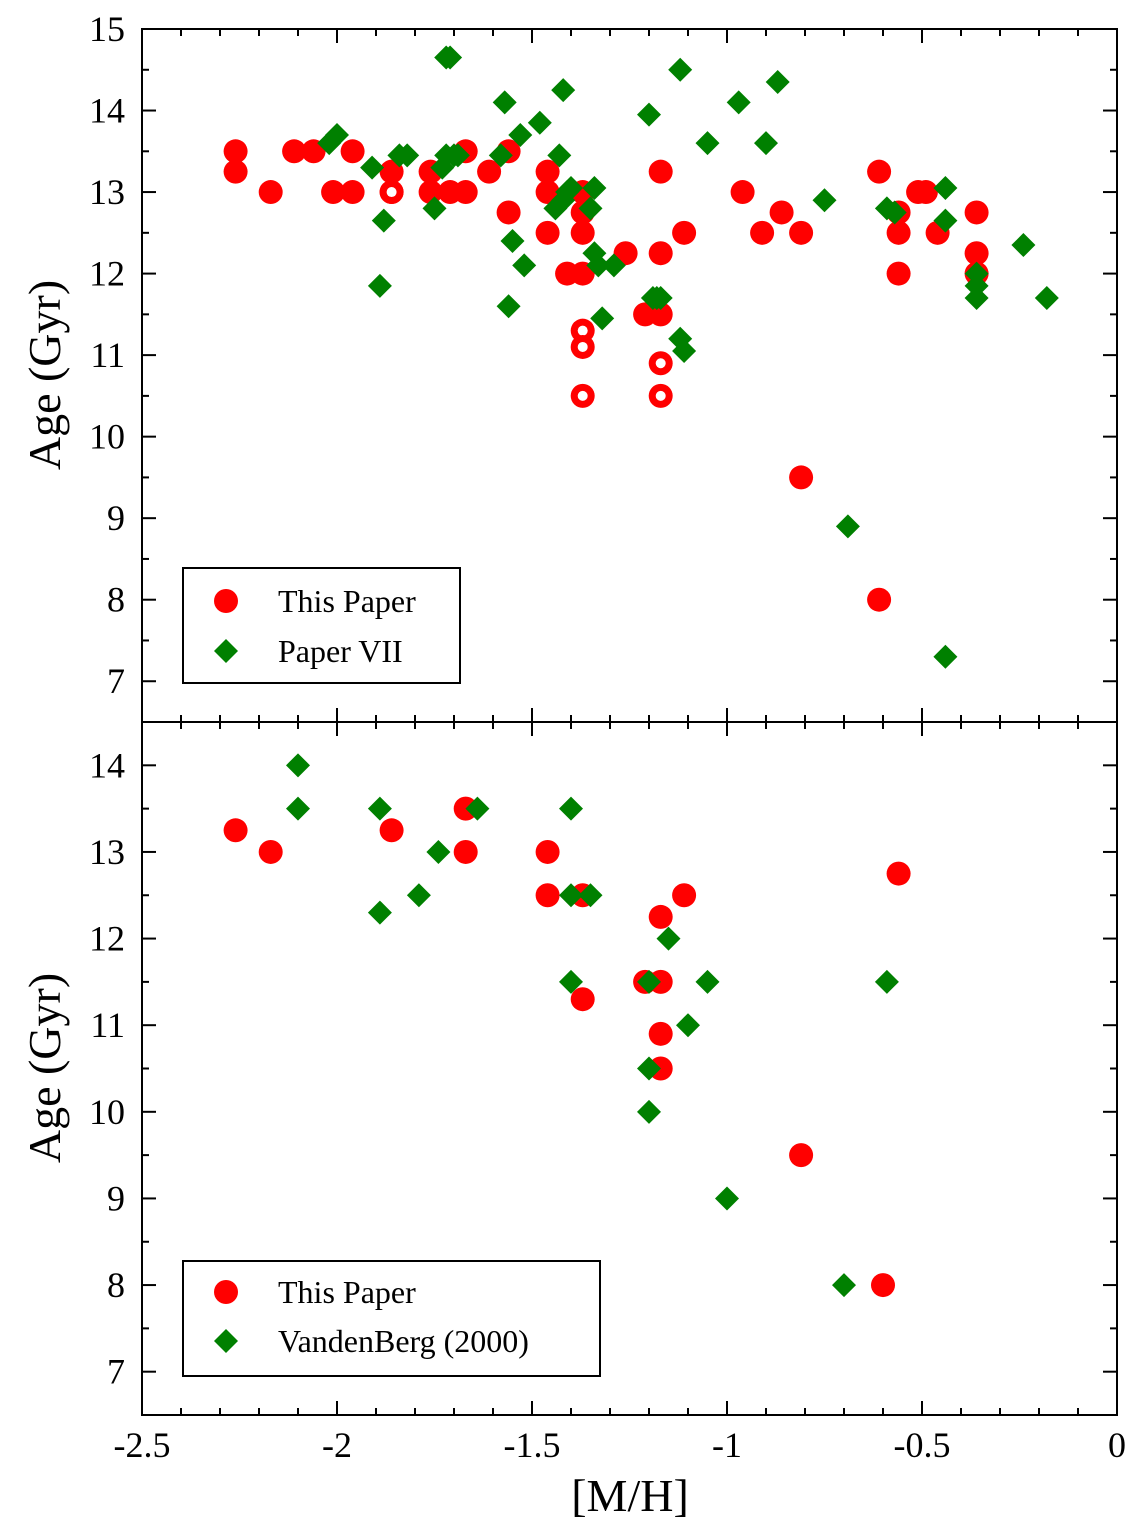 Image resolution: width=1133 pixels, height=1526 pixels. I want to click on bottom-legend-label-this-paper: This Paper, so click(347, 1292).